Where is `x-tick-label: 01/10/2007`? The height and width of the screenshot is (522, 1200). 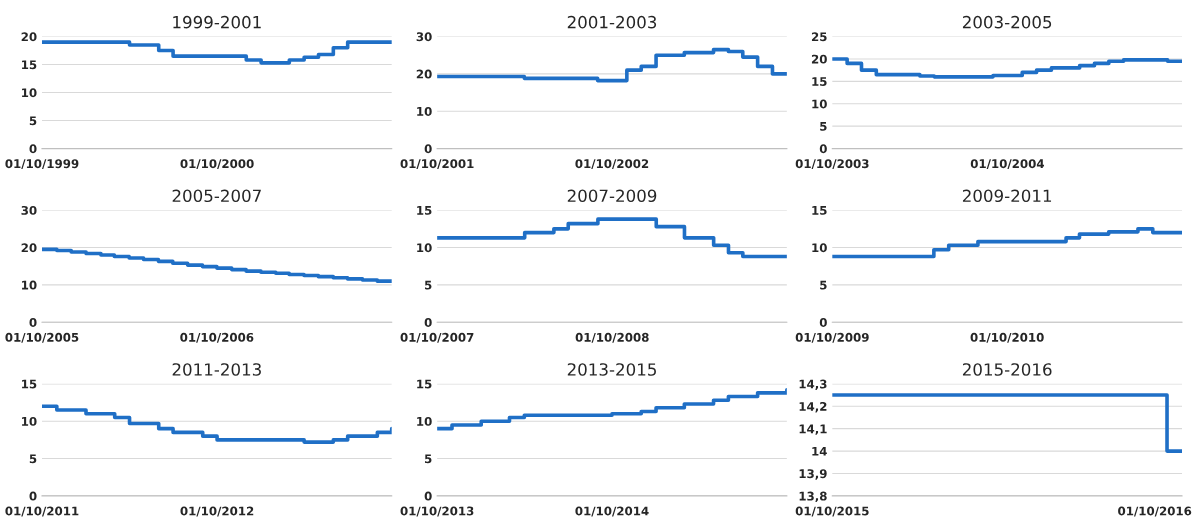 x-tick-label: 01/10/2007 is located at coordinates (437, 337).